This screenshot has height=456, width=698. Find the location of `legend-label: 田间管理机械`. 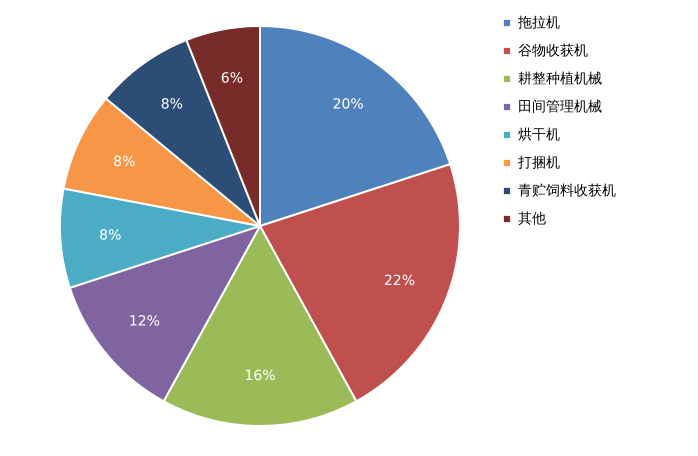

legend-label: 田间管理机械 is located at coordinates (560, 107).